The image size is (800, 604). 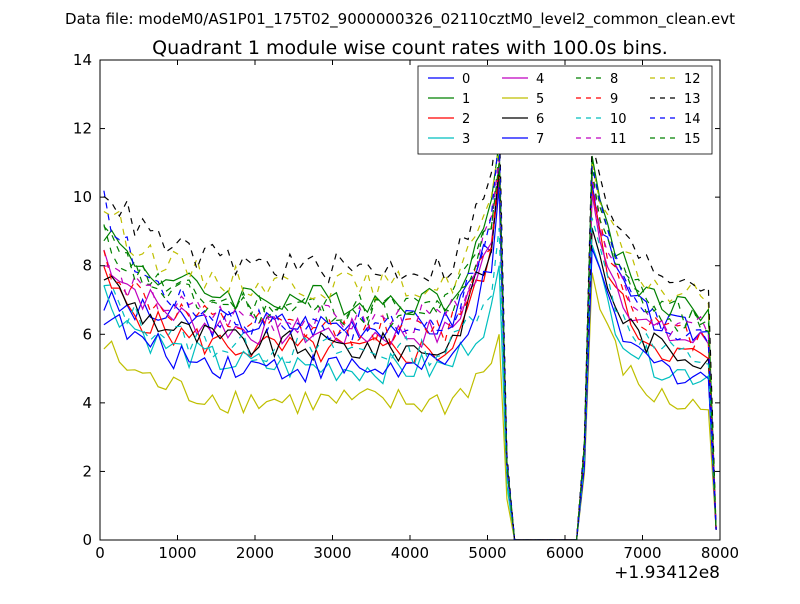 What do you see at coordinates (540, 79) in the screenshot?
I see `legend-label-4: 4` at bounding box center [540, 79].